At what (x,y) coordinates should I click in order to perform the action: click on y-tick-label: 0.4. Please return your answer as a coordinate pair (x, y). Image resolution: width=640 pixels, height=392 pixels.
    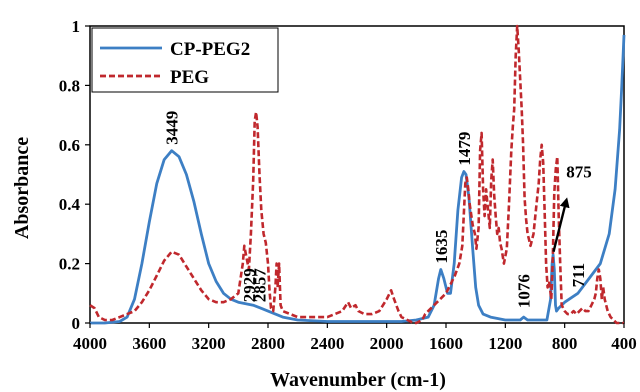
    Looking at the image, I should click on (70, 204).